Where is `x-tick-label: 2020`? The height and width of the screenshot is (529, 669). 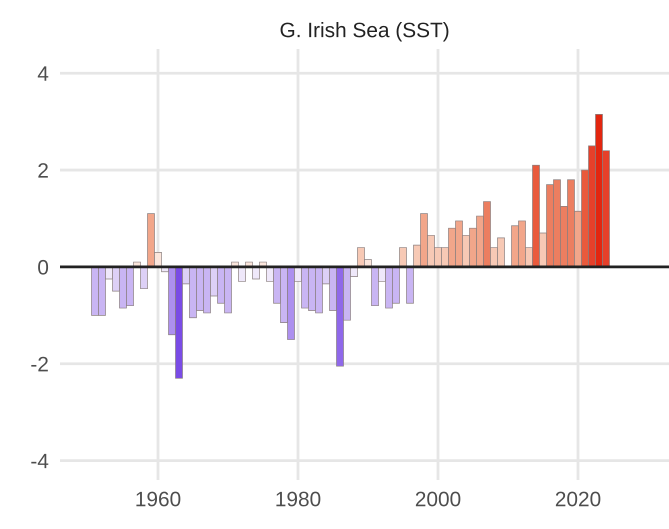 x-tick-label: 2020 is located at coordinates (578, 499).